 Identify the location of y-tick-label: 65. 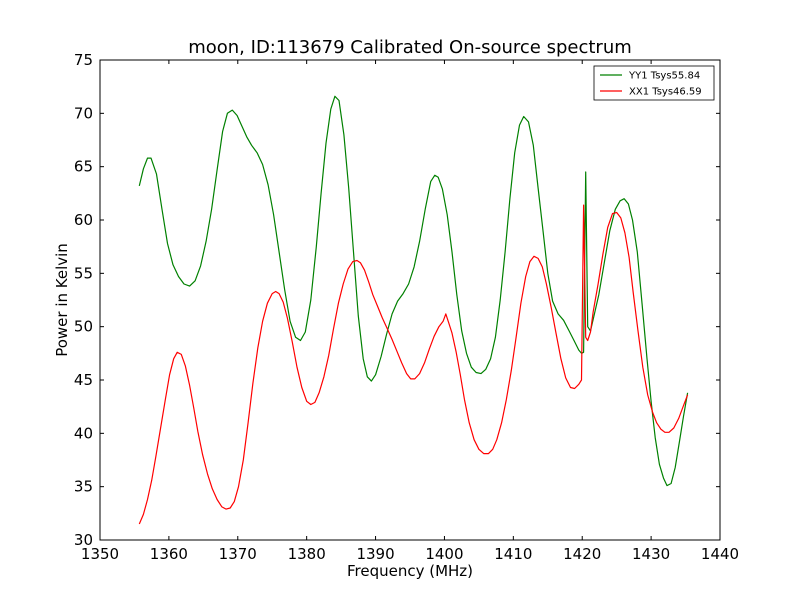
(83, 167).